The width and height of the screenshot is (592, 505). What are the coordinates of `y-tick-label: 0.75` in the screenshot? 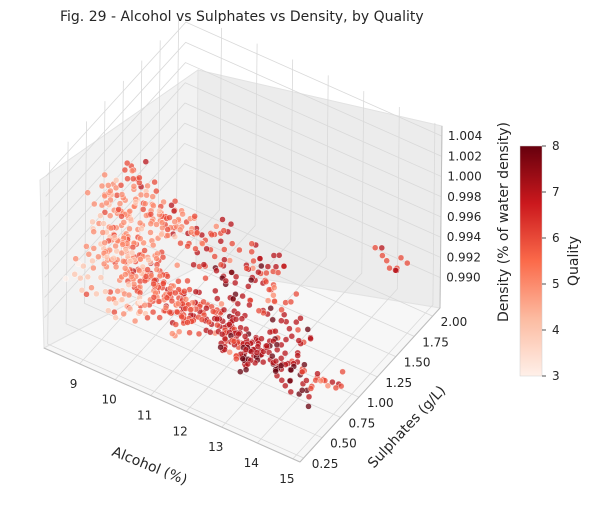 It's located at (362, 423).